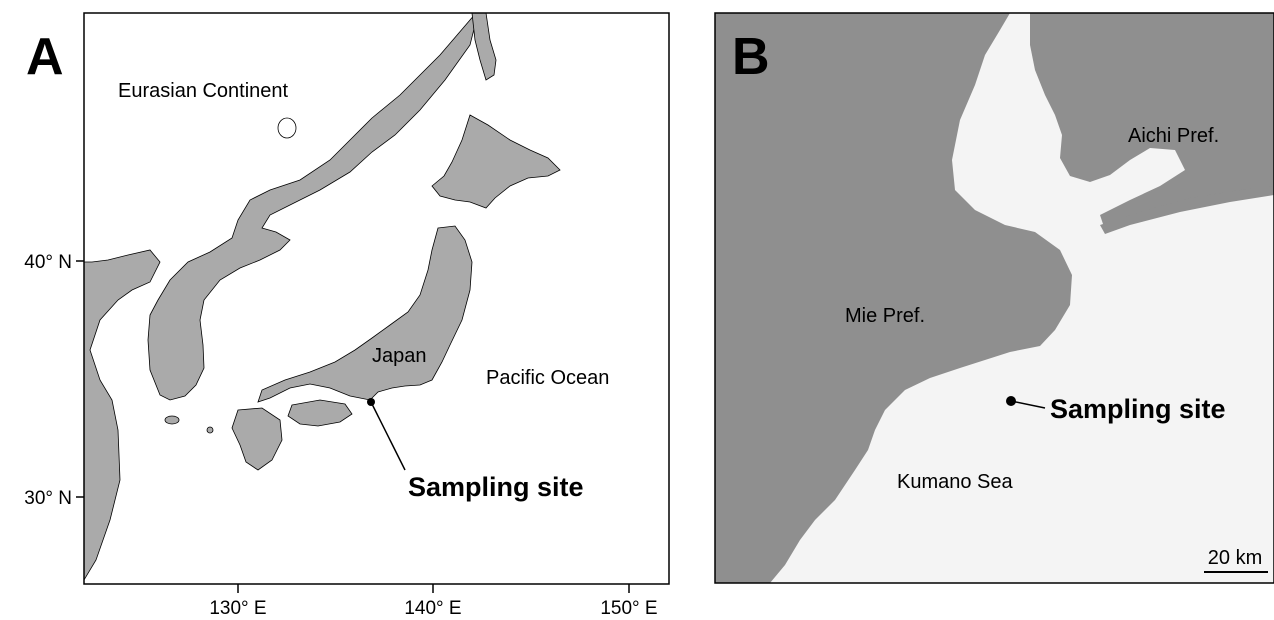 The height and width of the screenshot is (620, 1274). I want to click on panel-b-letter: B, so click(751, 57).